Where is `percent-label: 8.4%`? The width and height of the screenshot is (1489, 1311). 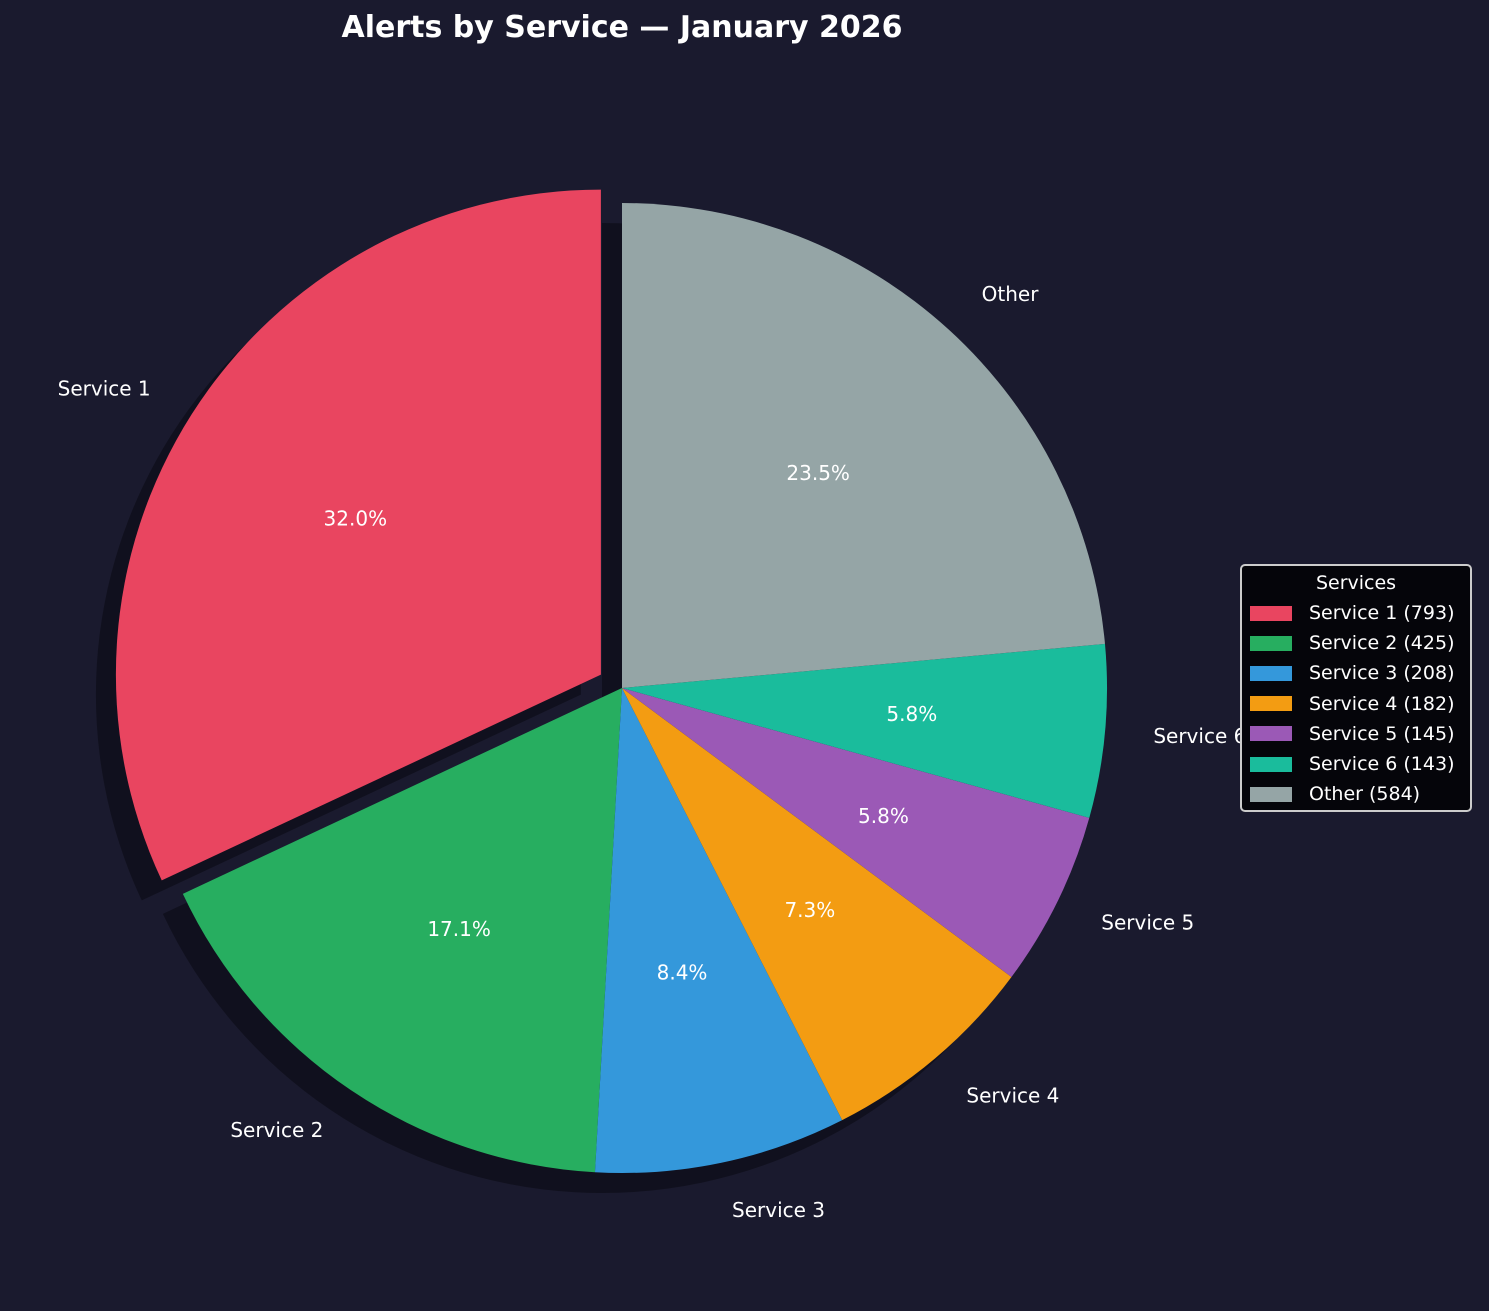
percent-label: 8.4% is located at coordinates (682, 973).